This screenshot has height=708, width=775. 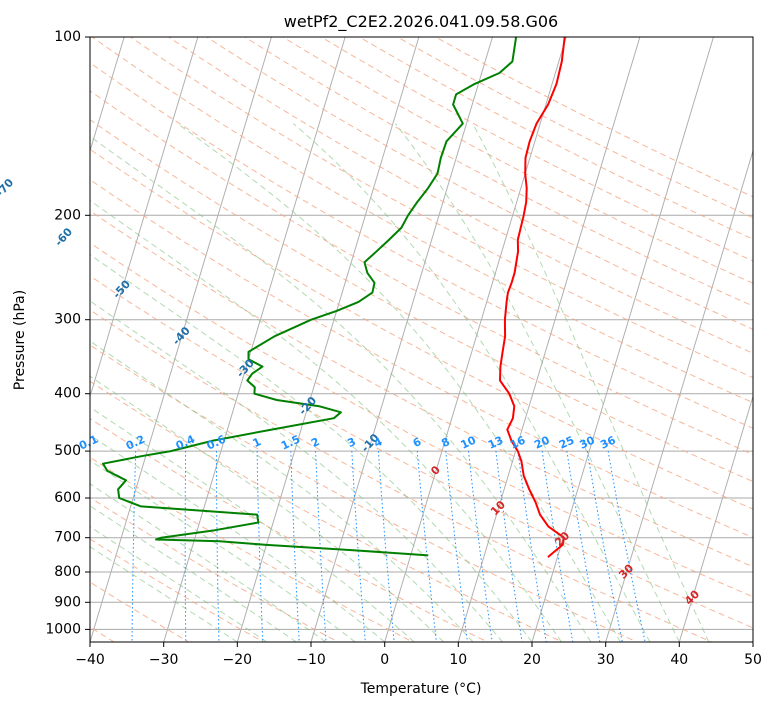 I want to click on y-axis-title: Pressure (hPa), so click(x=20, y=340).